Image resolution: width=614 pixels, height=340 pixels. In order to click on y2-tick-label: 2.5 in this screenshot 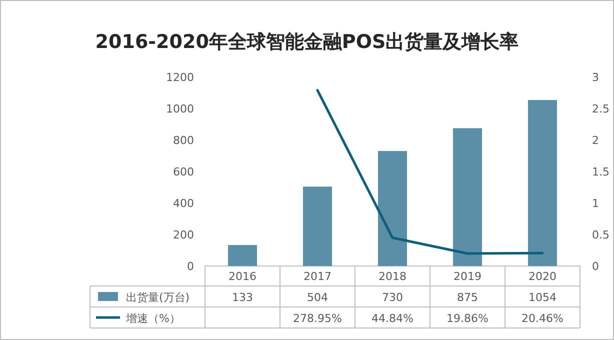, I will do `click(601, 109)`.